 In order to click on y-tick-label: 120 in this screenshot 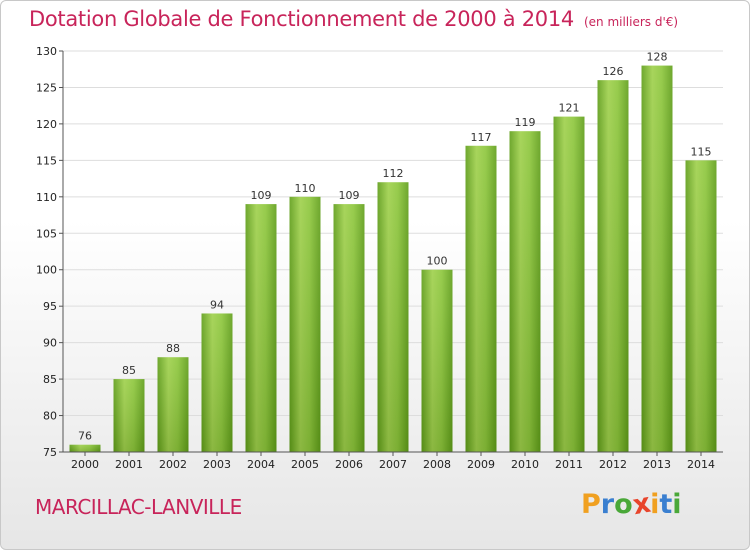, I will do `click(46, 124)`.